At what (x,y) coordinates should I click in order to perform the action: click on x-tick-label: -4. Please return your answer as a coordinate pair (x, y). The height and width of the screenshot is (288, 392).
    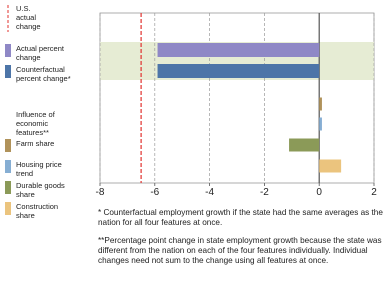
    Looking at the image, I should click on (209, 192).